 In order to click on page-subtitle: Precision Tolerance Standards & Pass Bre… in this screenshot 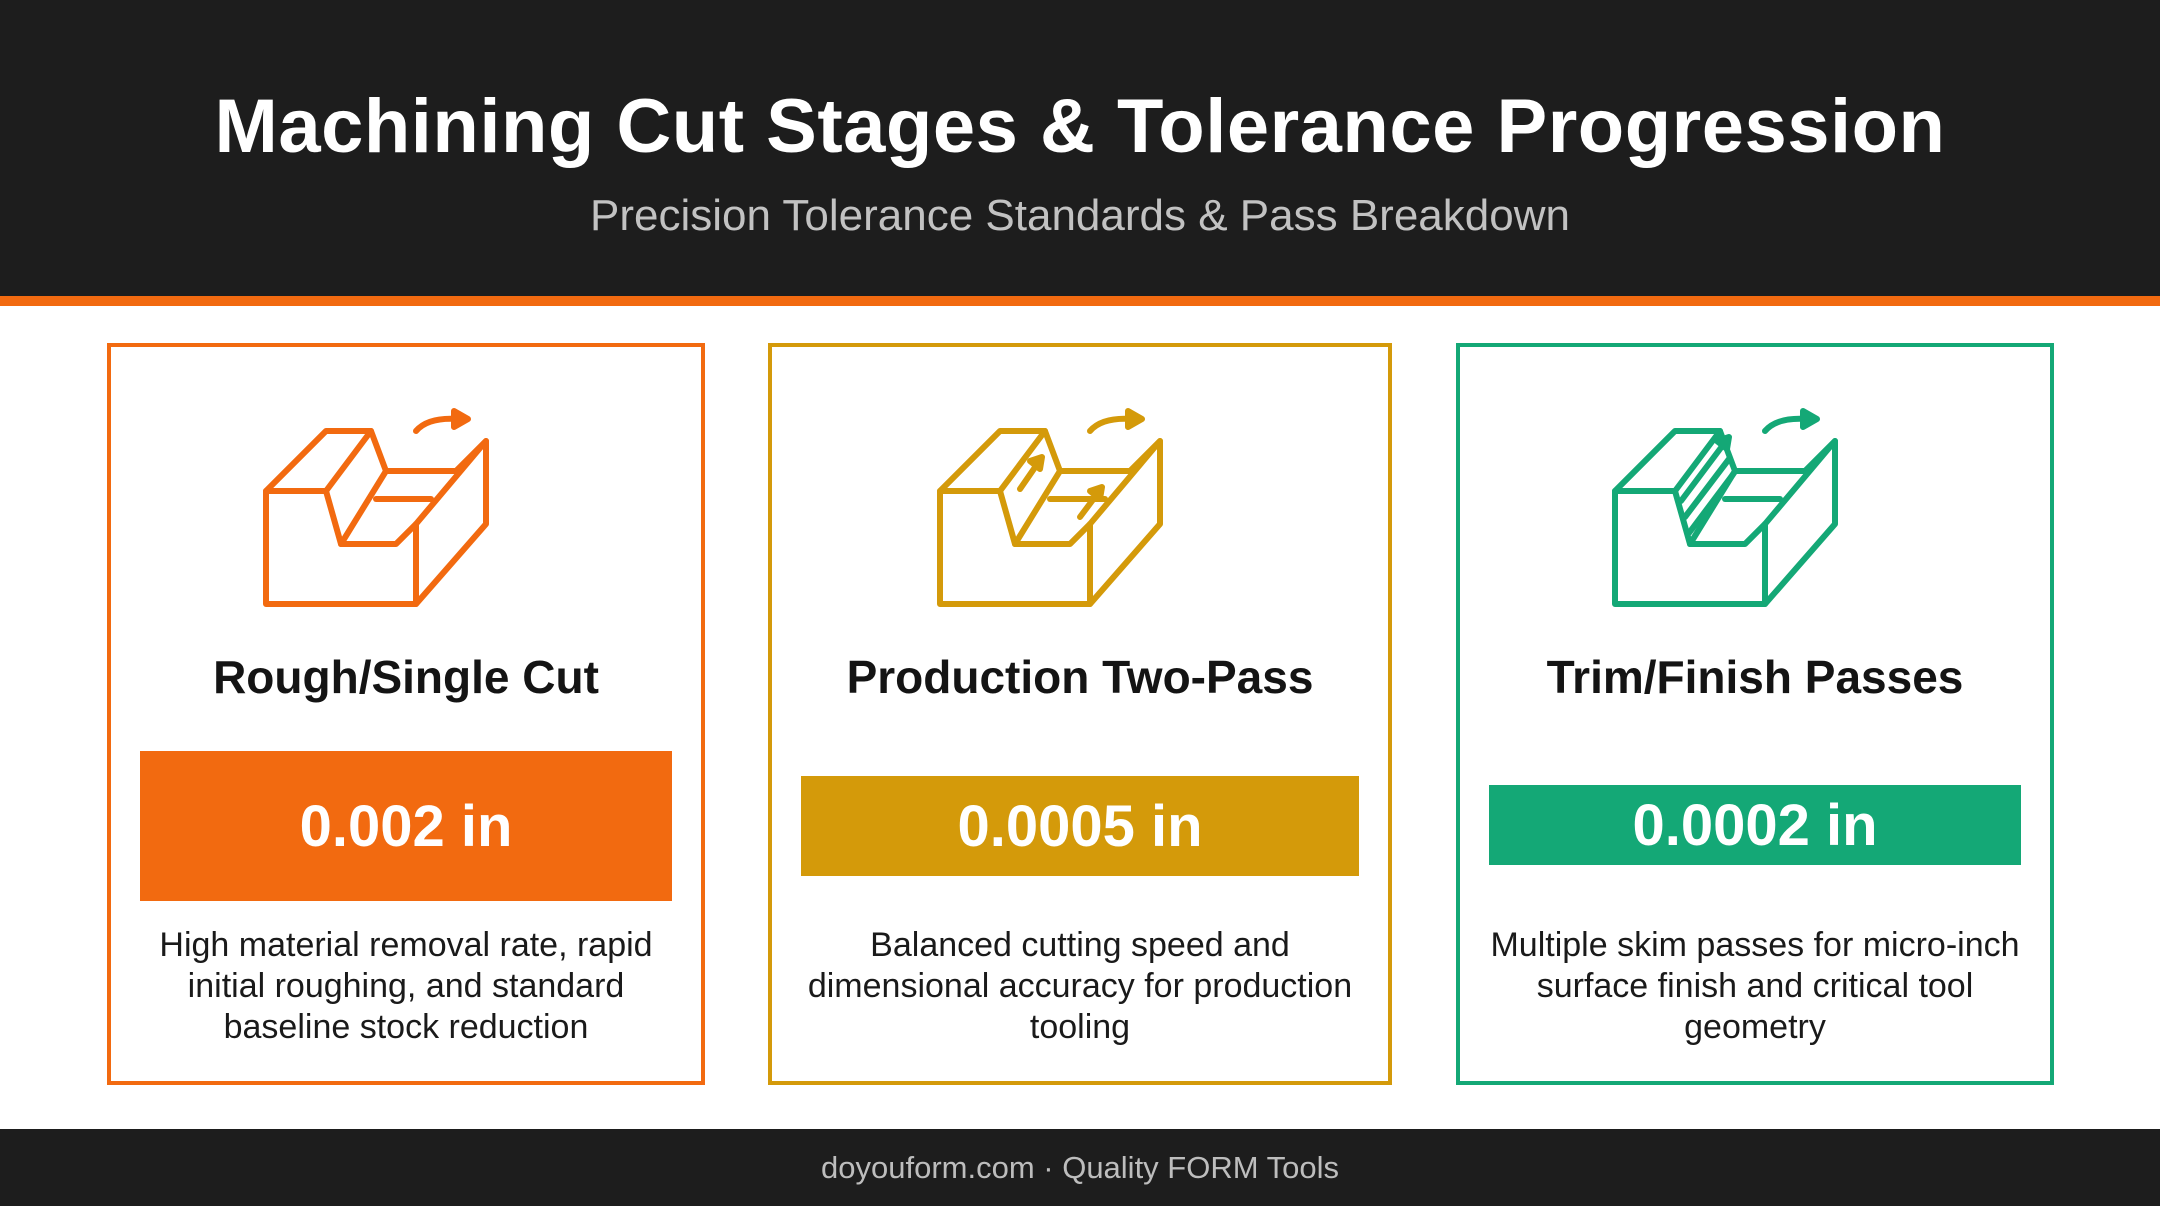, I will do `click(1080, 215)`.